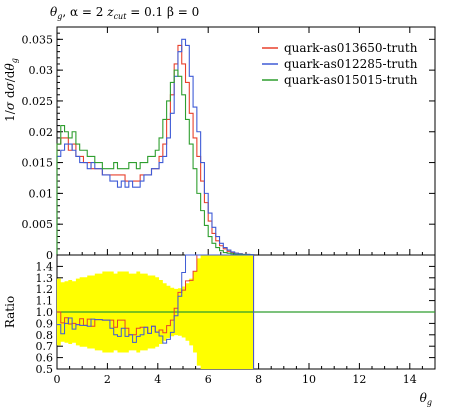 This screenshot has height=407, width=450. What do you see at coordinates (11, 90) in the screenshot?
I see `main-ylabel: 1/σ dσ/dθg` at bounding box center [11, 90].